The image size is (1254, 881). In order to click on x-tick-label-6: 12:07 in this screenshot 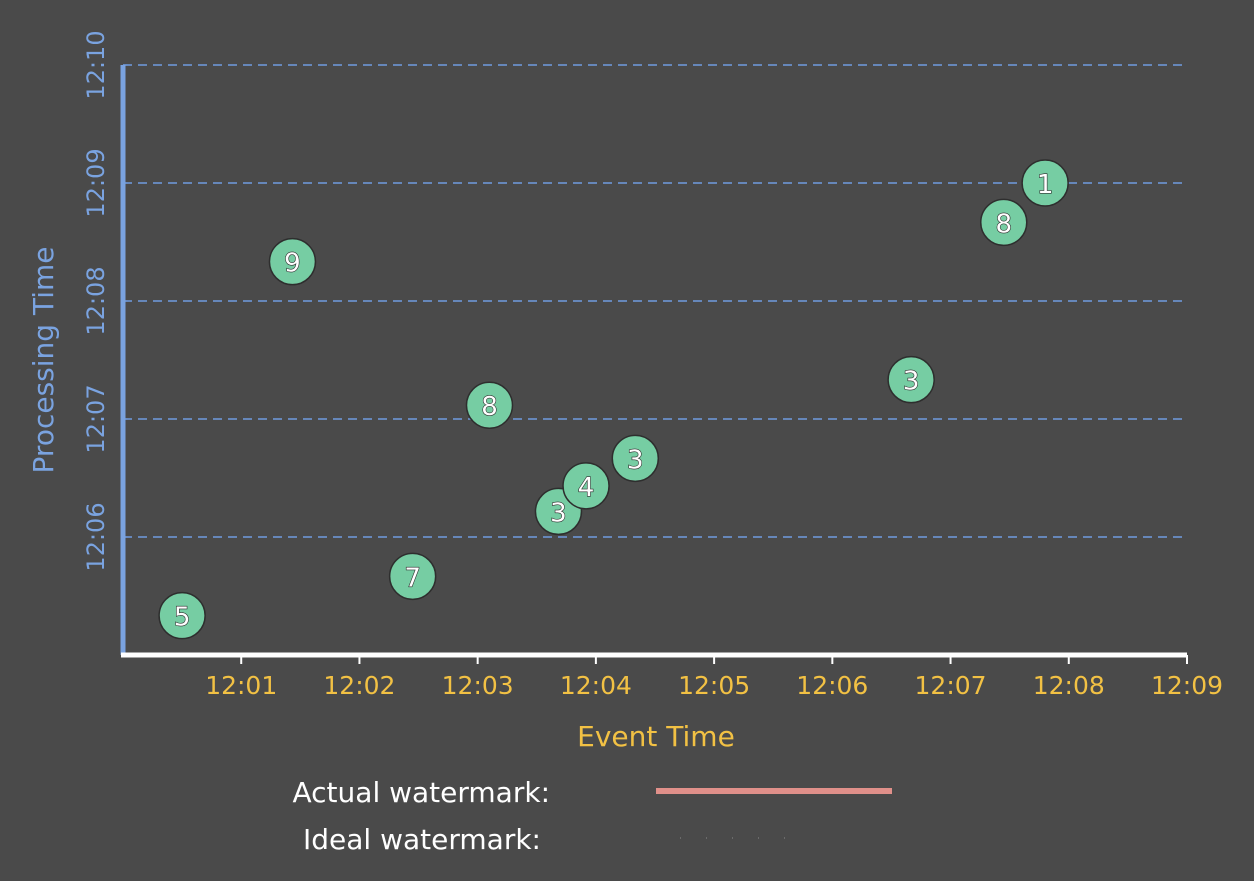, I will do `click(951, 685)`.